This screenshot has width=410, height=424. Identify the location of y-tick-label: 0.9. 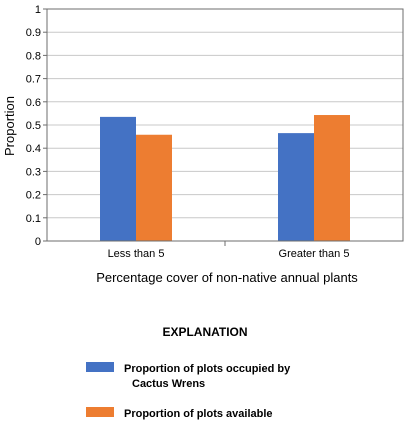
(33, 33).